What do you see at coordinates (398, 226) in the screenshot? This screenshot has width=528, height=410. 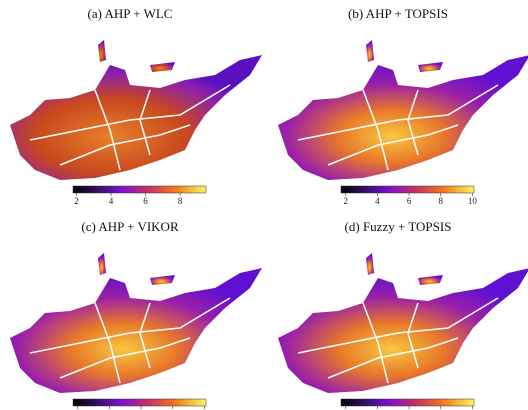 I see `panel-title: (d) Fuzzy + TOPSIS` at bounding box center [398, 226].